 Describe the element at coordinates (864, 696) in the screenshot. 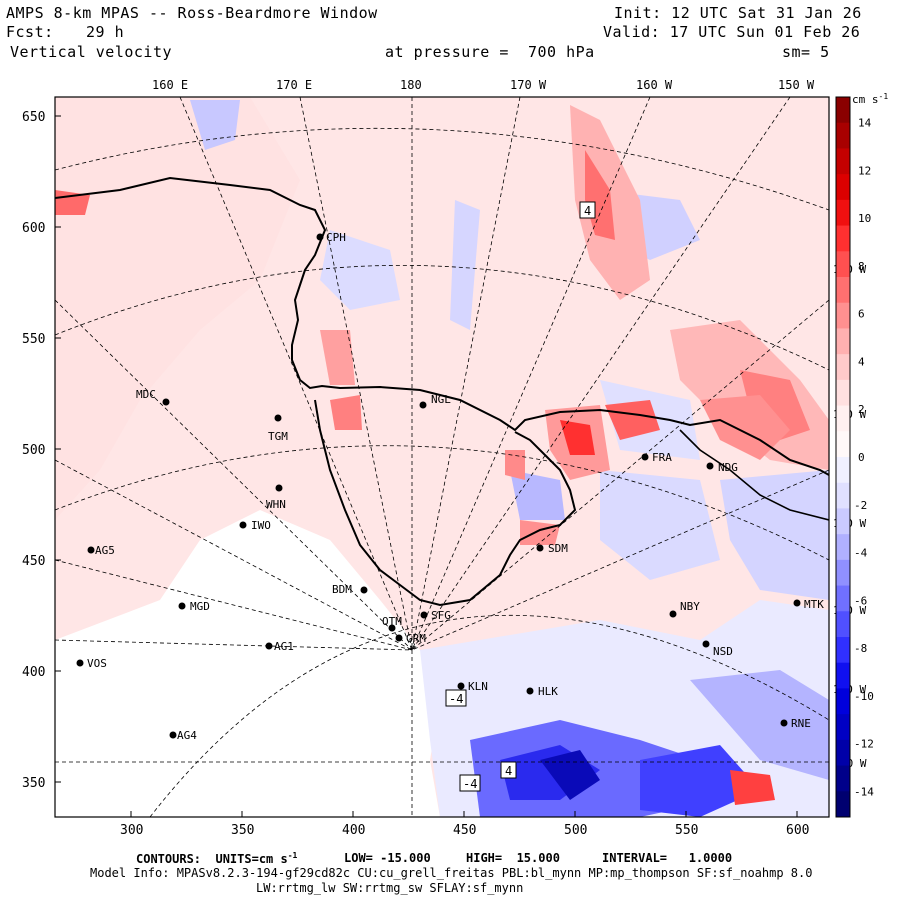

I see `colorbar-label: -10` at that location.